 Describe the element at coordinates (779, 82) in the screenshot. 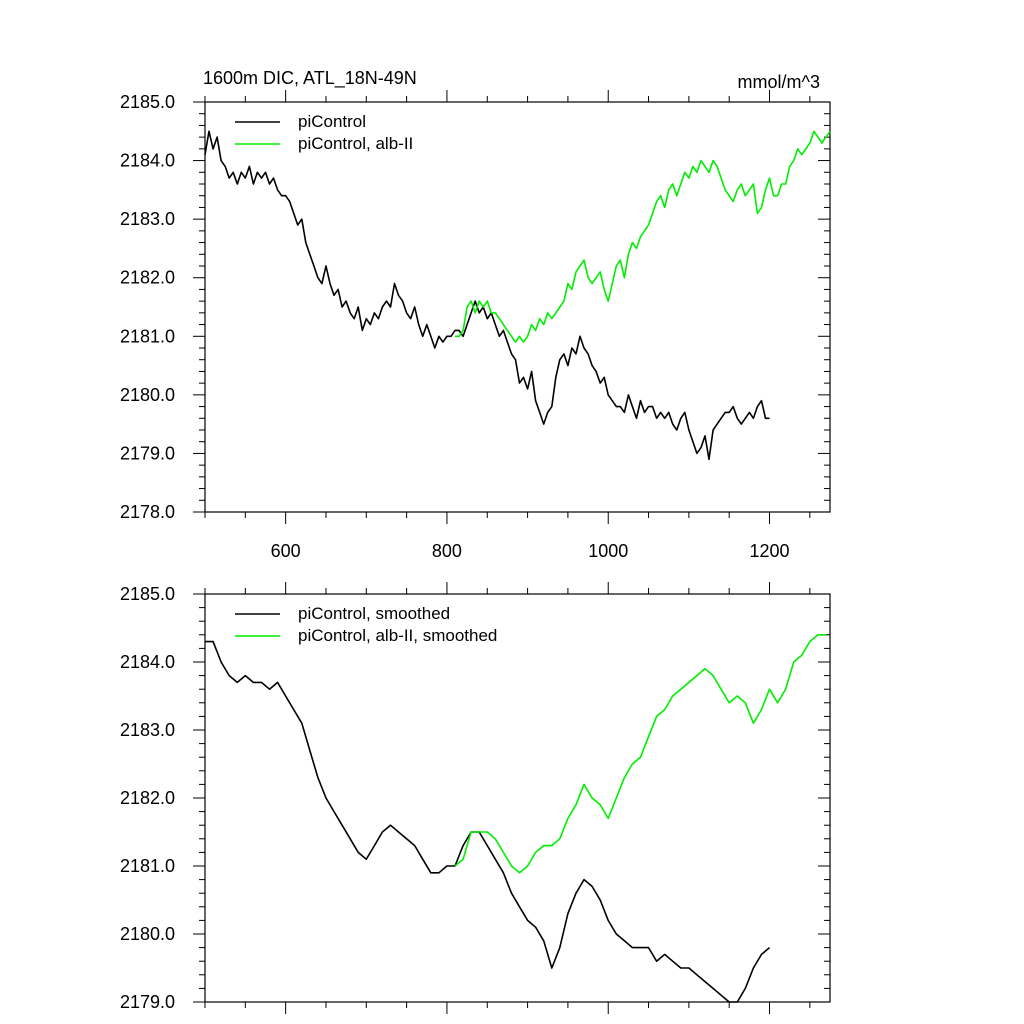

I see `units-label: mmol/m^3` at that location.